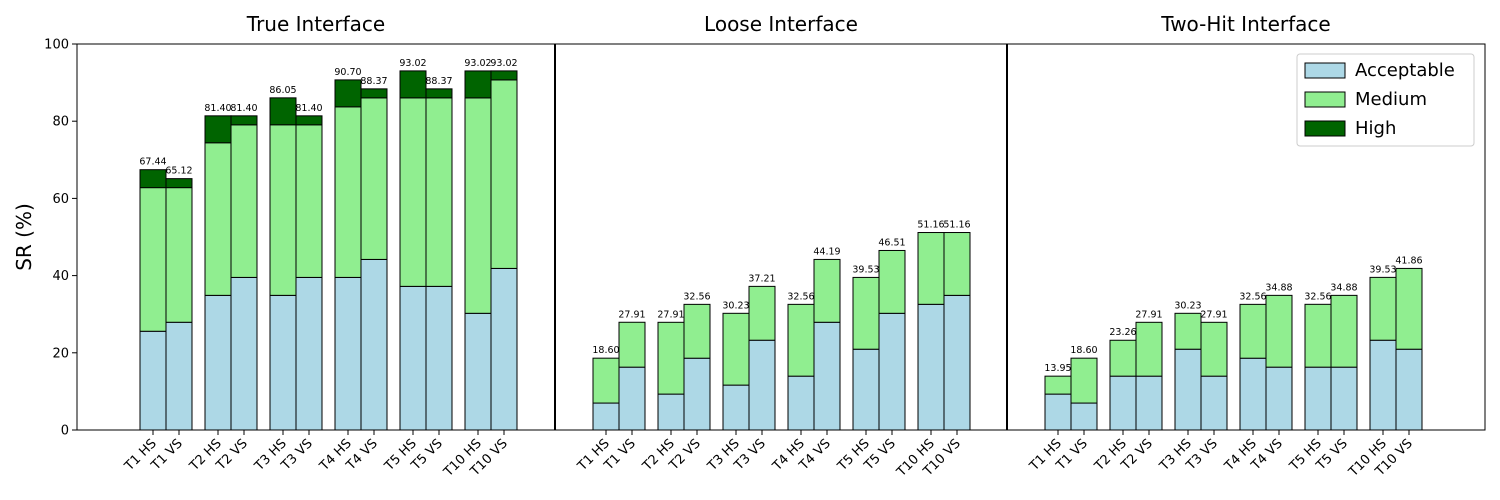  What do you see at coordinates (60, 353) in the screenshot?
I see `y-tick-label: 20` at bounding box center [60, 353].